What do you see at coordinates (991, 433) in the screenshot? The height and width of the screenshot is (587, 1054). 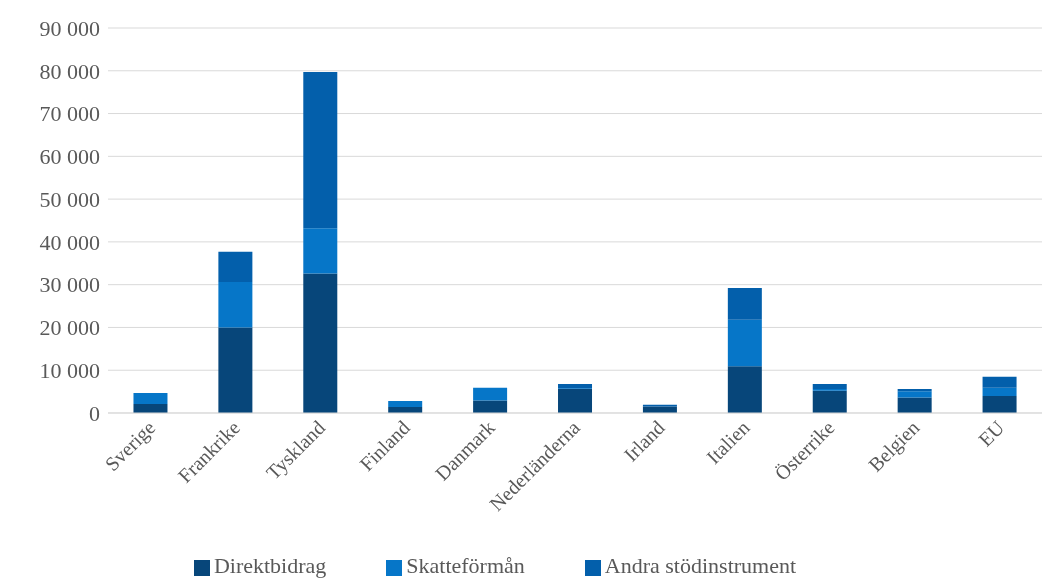 I see `x-tick-label: EU` at bounding box center [991, 433].